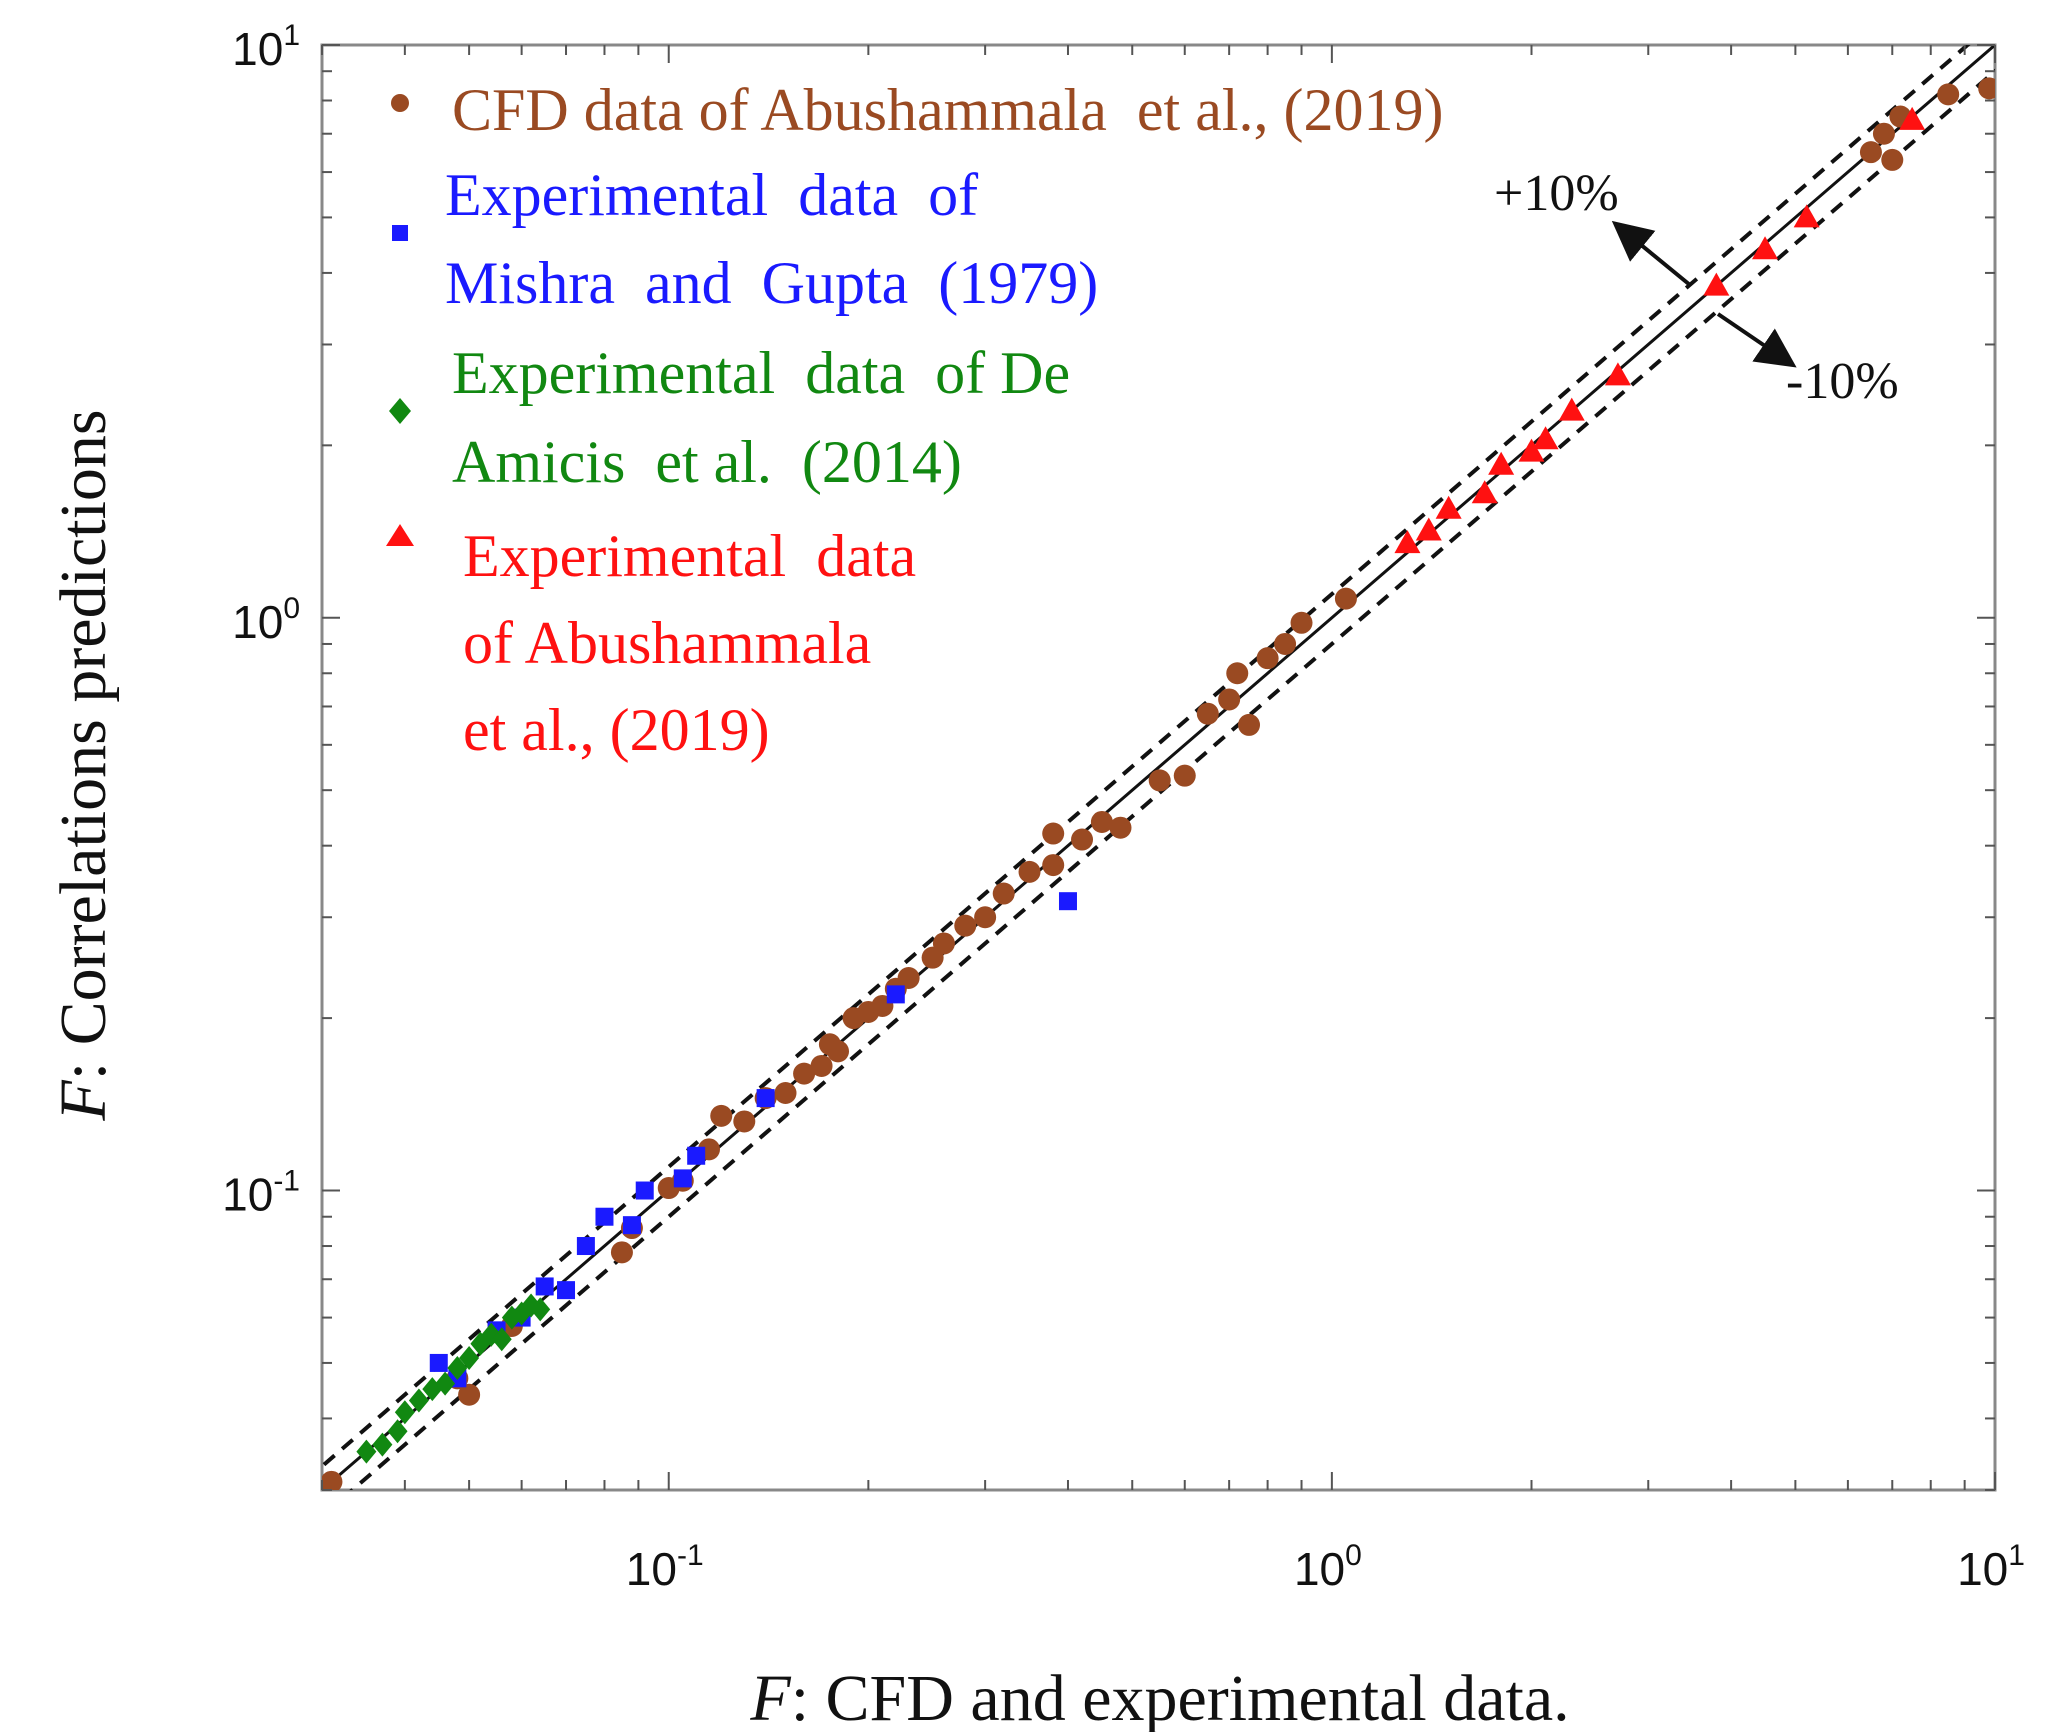 This screenshot has width=2070, height=1732. Describe the element at coordinates (83, 765) in the screenshot. I see `y-axis-title: F: Correlations predictions` at that location.